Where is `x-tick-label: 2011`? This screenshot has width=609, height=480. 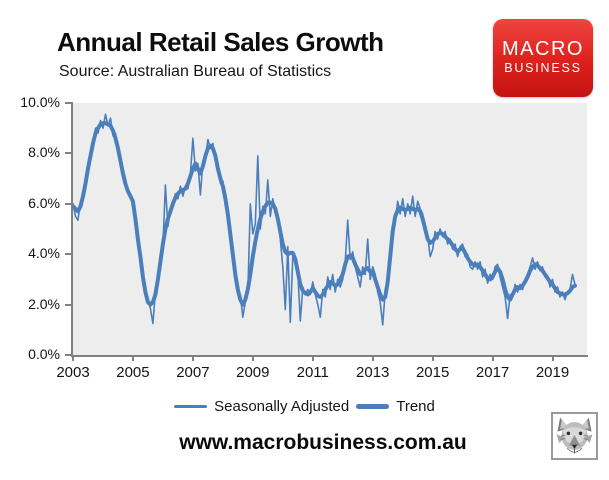 x-tick-label: 2011 is located at coordinates (312, 372).